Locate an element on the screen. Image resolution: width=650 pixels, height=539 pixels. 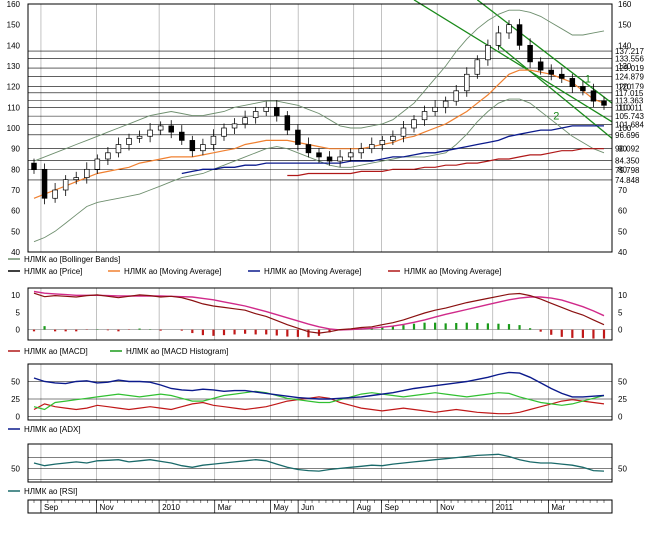
price-tick-left-12: 160 is located at coordinates (14, 4).